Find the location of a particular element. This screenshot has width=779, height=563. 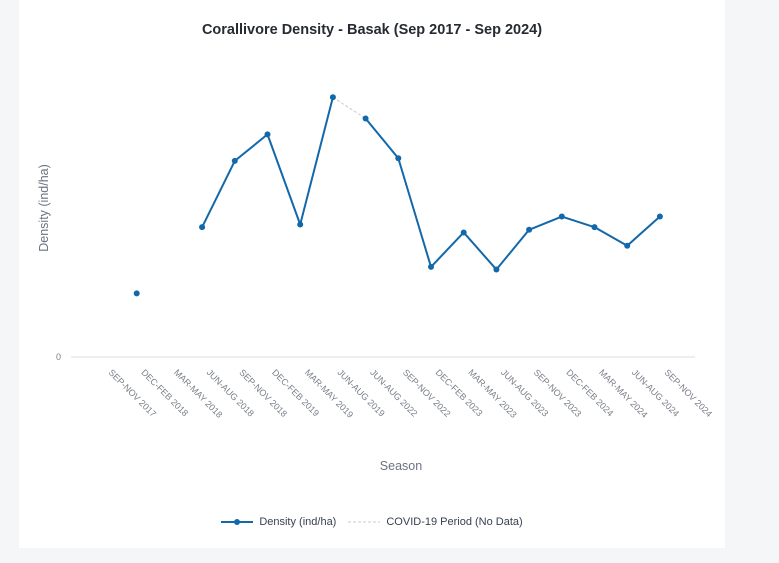

y-axis-title: Density (ind/ha) is located at coordinates (44, 208).